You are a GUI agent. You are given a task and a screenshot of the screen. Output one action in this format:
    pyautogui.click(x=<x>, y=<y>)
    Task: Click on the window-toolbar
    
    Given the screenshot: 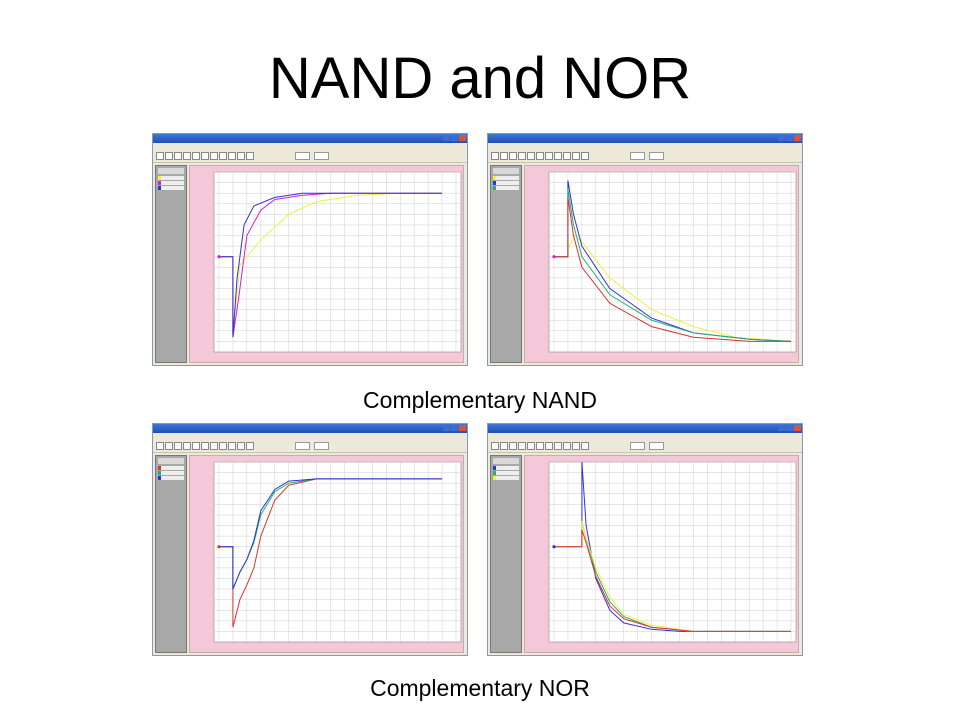 What is the action you would take?
    pyautogui.click(x=645, y=156)
    